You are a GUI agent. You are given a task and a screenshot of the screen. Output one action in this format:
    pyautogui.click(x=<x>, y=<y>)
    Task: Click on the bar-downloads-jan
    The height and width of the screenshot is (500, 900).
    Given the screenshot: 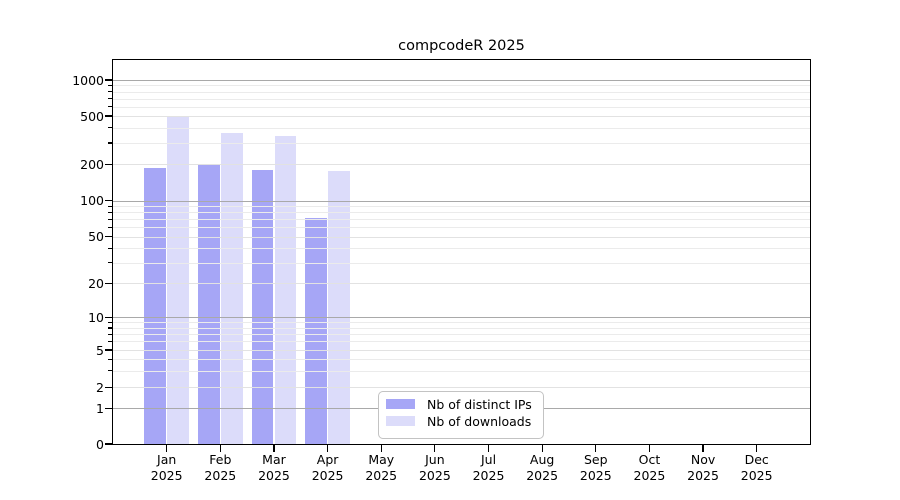 What is the action you would take?
    pyautogui.click(x=178, y=280)
    